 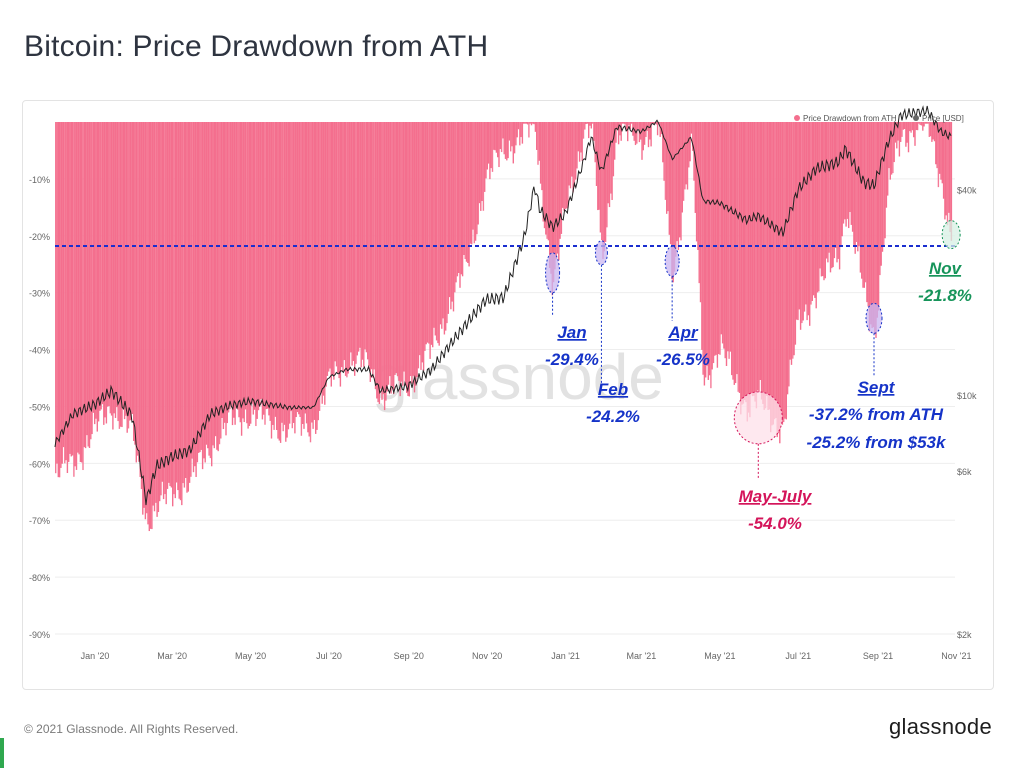 I want to click on annotation-circle-feb, so click(x=601, y=253).